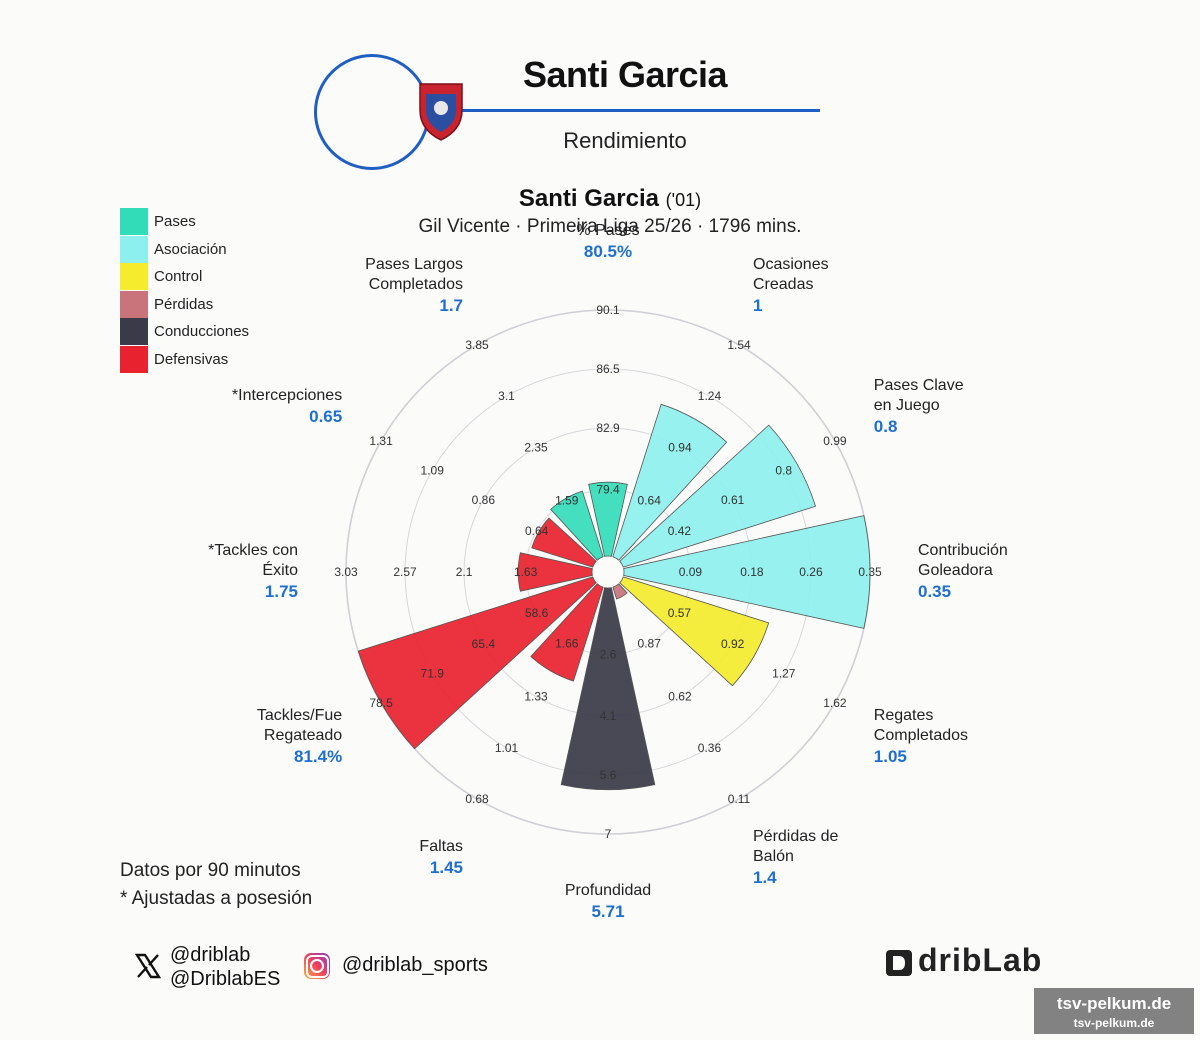 This screenshot has width=1200, height=1040. I want to click on legend-label: Control, so click(178, 277).